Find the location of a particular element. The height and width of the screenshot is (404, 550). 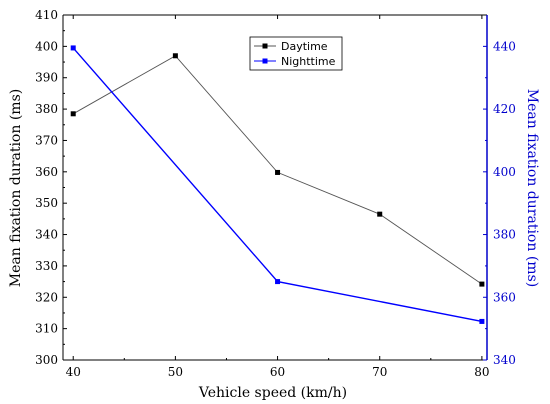

x-tick-label: 60 is located at coordinates (277, 372).